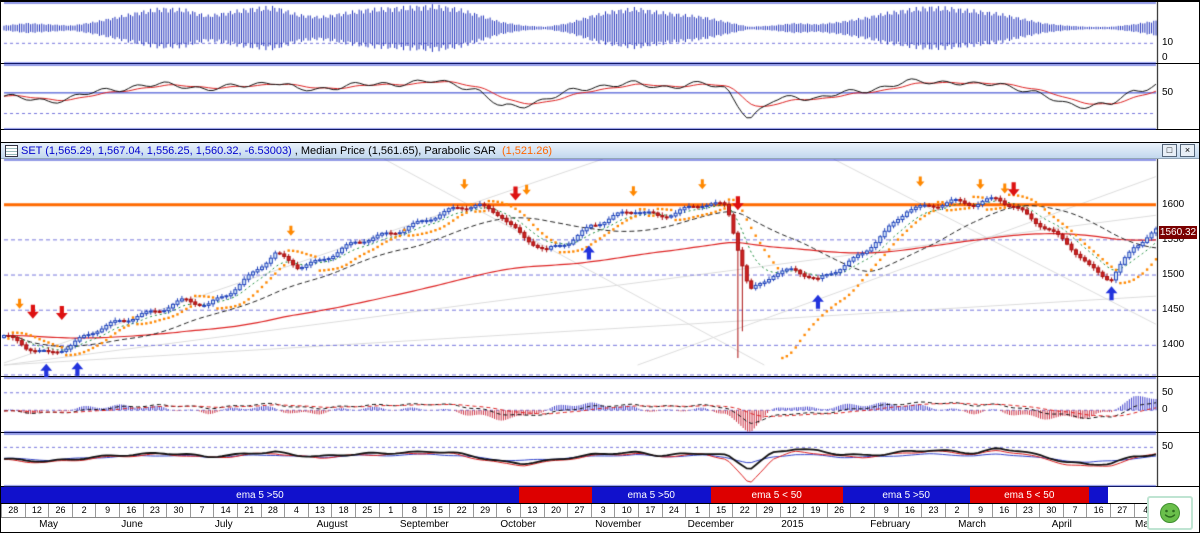 The image size is (1200, 533). I want to click on date-tick: 9, so click(885, 510).